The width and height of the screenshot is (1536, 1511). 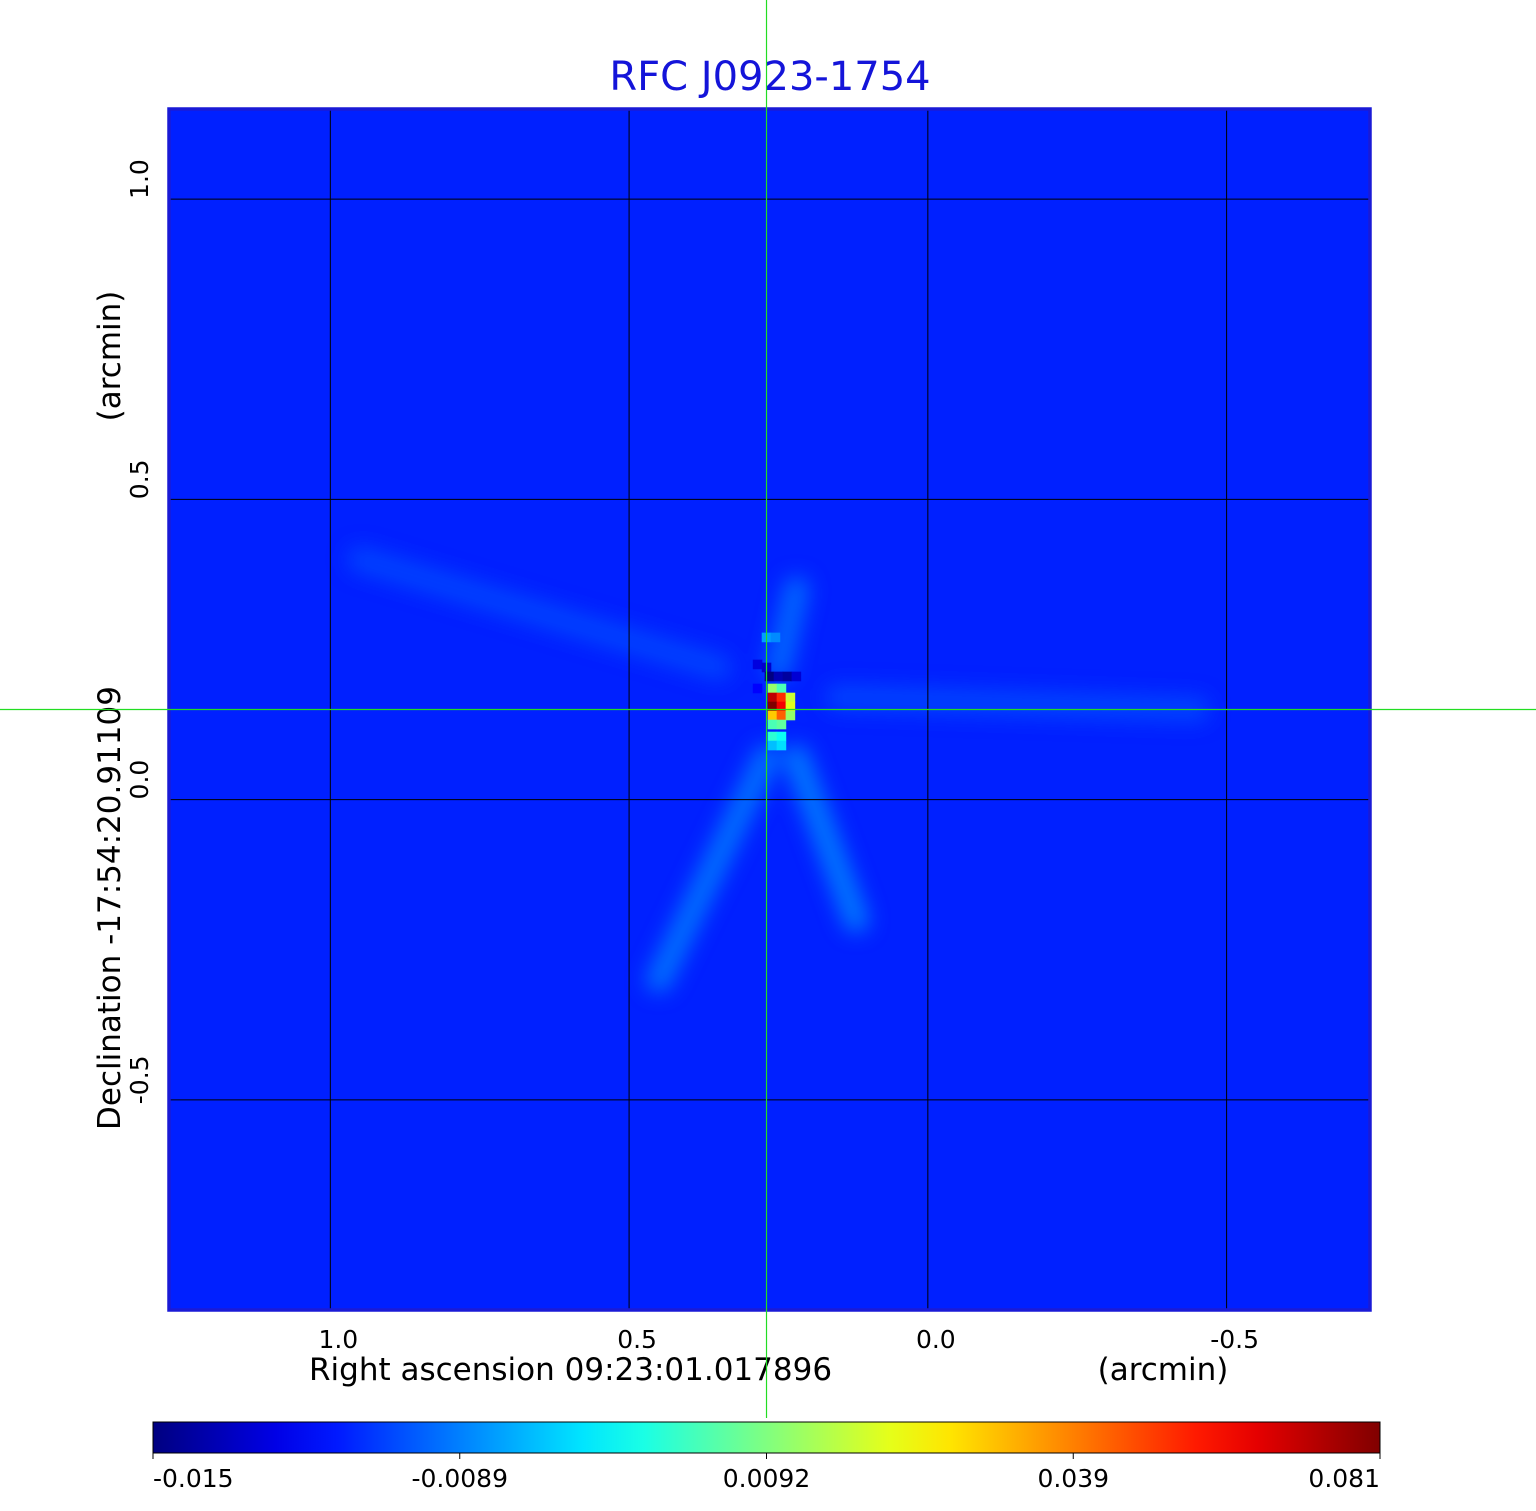 What do you see at coordinates (193, 1478) in the screenshot?
I see `colorbar-tick-label: -0.015` at bounding box center [193, 1478].